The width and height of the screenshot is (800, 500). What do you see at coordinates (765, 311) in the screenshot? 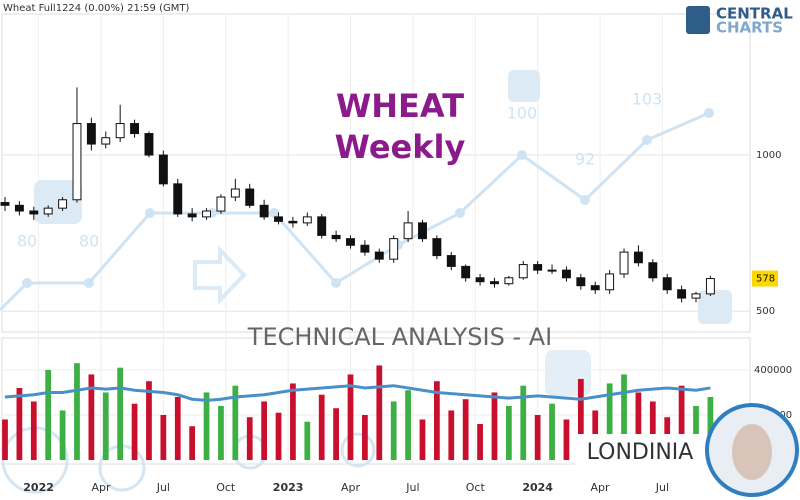
I see `y-tick-label: 500` at bounding box center [765, 311].